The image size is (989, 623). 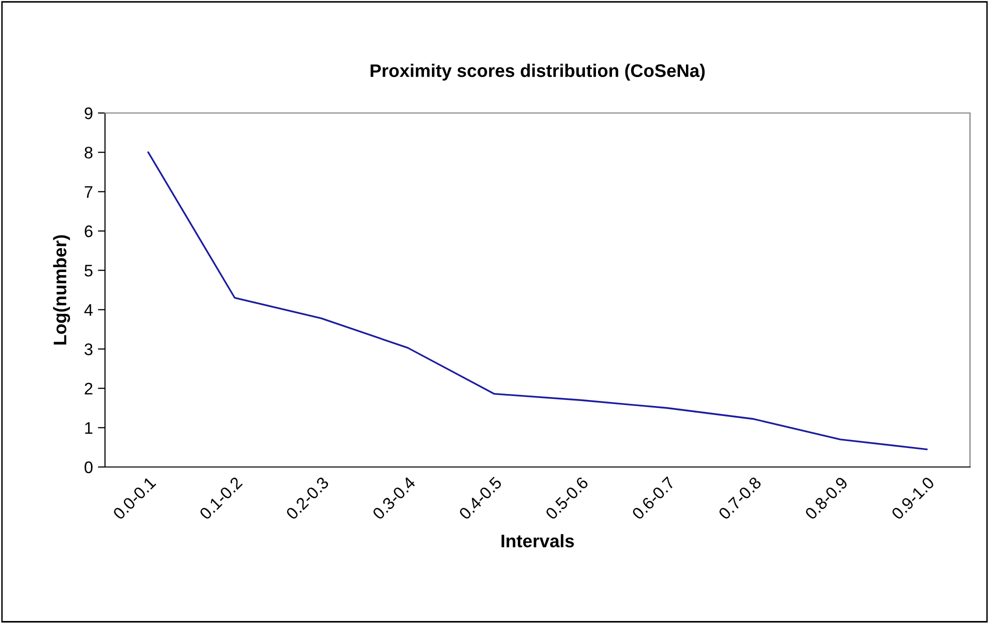 What do you see at coordinates (88, 192) in the screenshot?
I see `y-tick-label: 7` at bounding box center [88, 192].